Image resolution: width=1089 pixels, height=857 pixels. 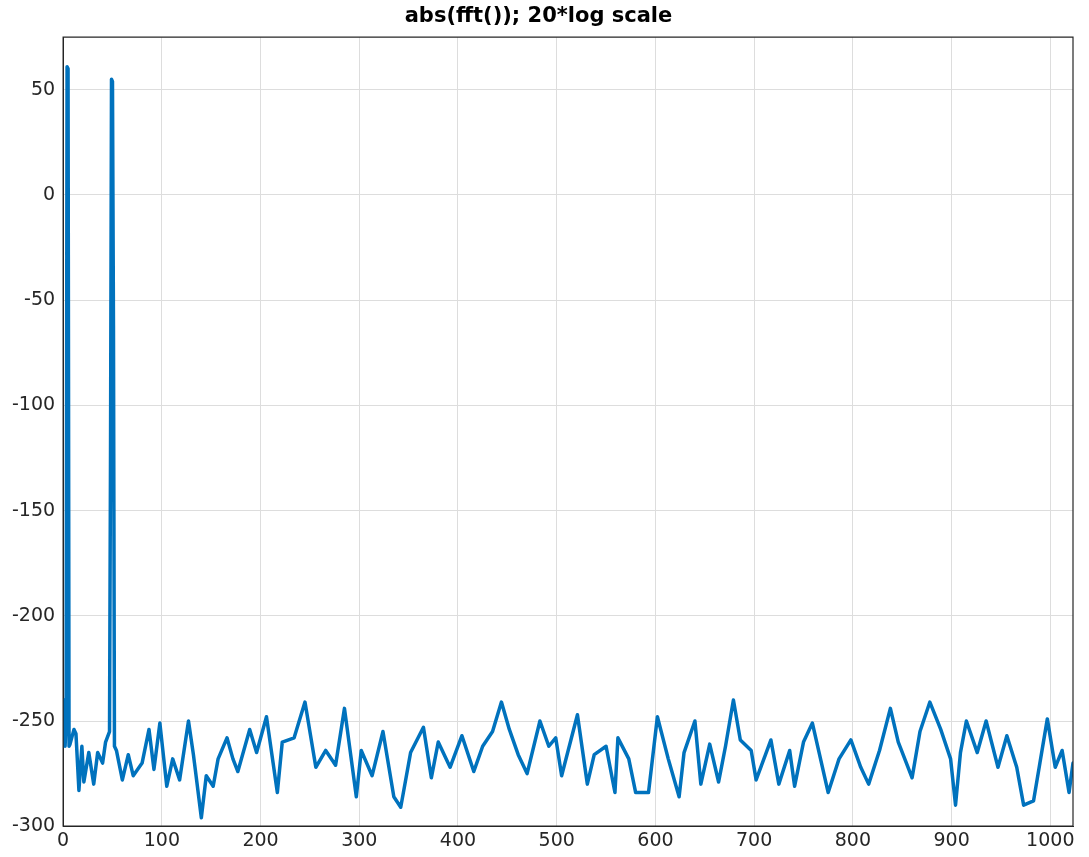 What do you see at coordinates (951, 838) in the screenshot?
I see `x-tick-label: 900` at bounding box center [951, 838].